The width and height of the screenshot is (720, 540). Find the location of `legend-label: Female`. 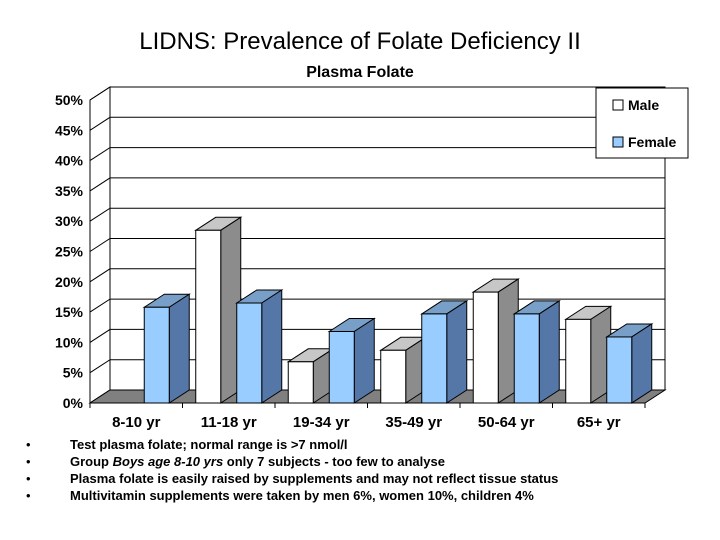

legend-label: Female is located at coordinates (652, 142).